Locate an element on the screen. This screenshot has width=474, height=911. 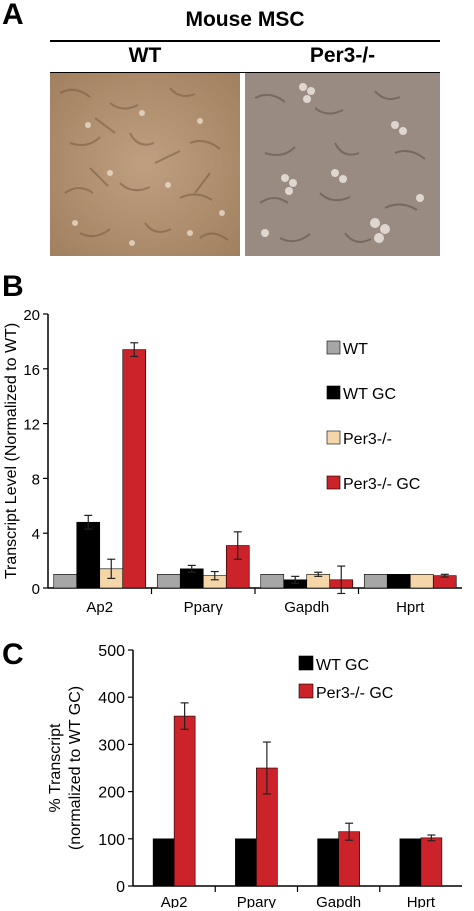
per3-image-label: Per3-/- is located at coordinates (342, 55).